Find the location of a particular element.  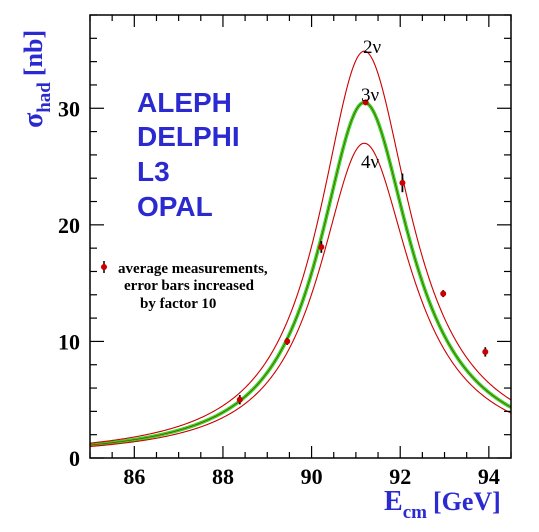

x-axis-title-unit: [GeV] is located at coordinates (467, 501).